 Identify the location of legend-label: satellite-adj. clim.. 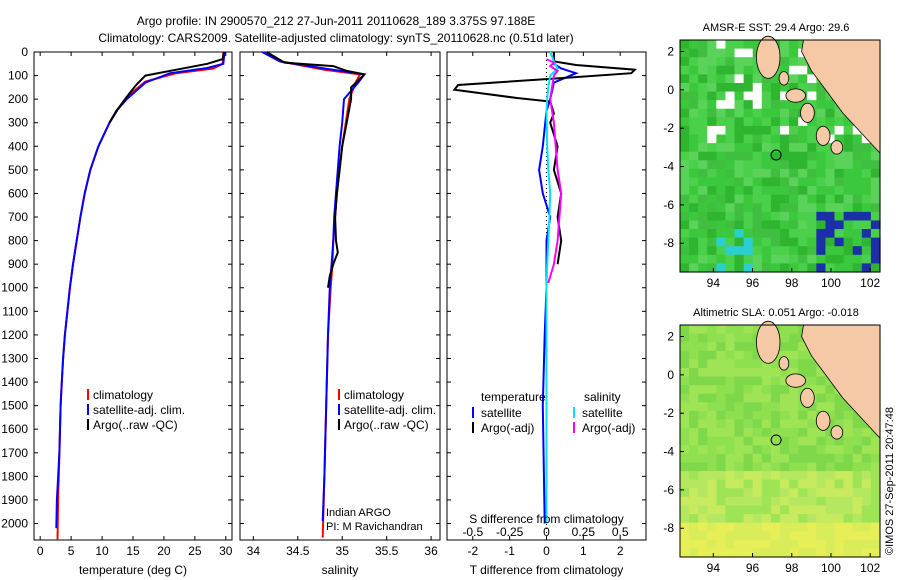
(139, 410).